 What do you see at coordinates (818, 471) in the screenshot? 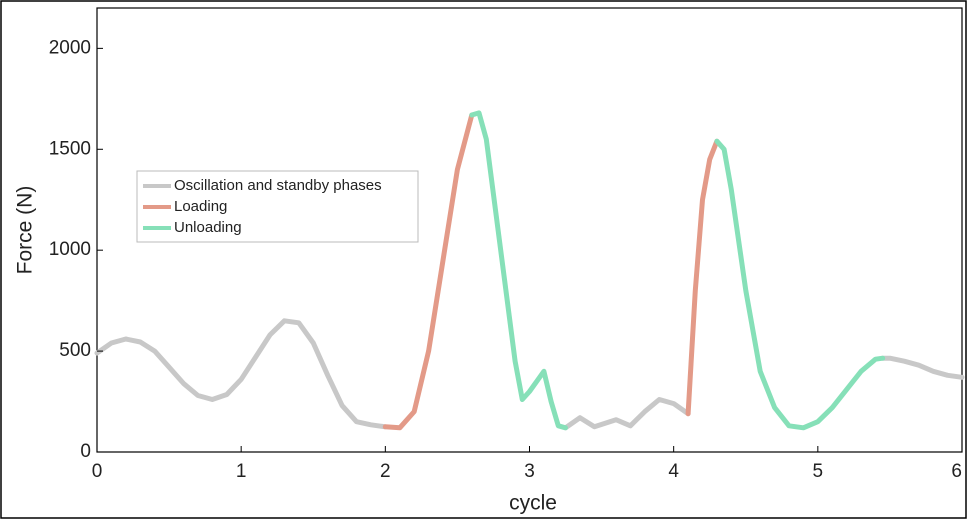
I see `x-tick-label: 5` at bounding box center [818, 471].